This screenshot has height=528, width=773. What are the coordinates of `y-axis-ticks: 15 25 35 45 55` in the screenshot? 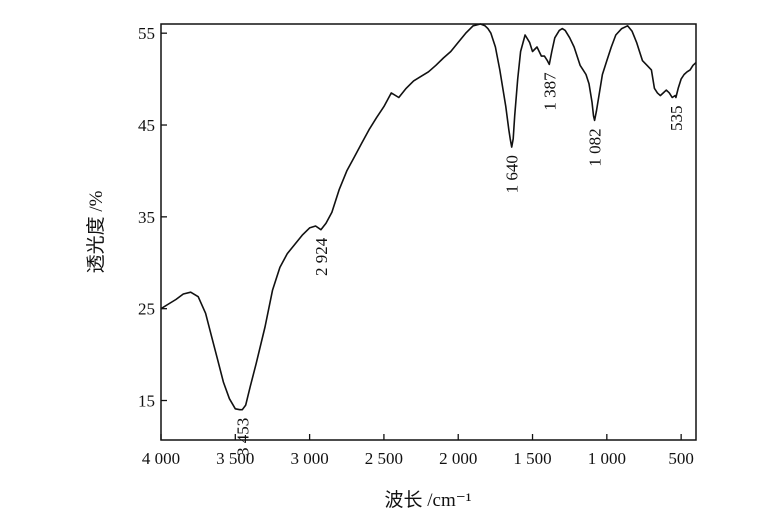 It's located at (152, 217).